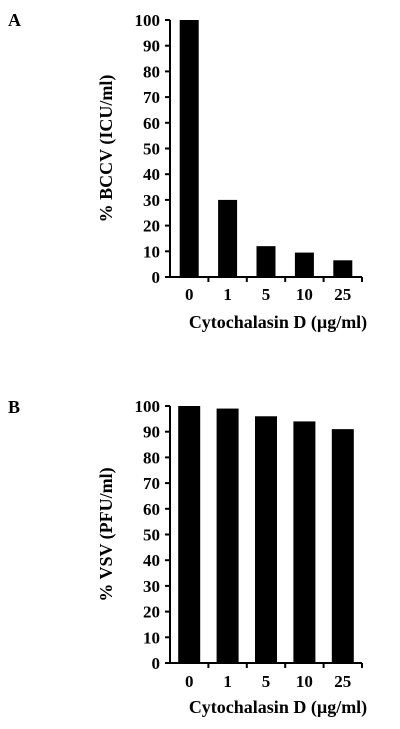 The image size is (400, 729). Describe the element at coordinates (151, 560) in the screenshot. I see `panel-b-y-tick-label: 40` at that location.